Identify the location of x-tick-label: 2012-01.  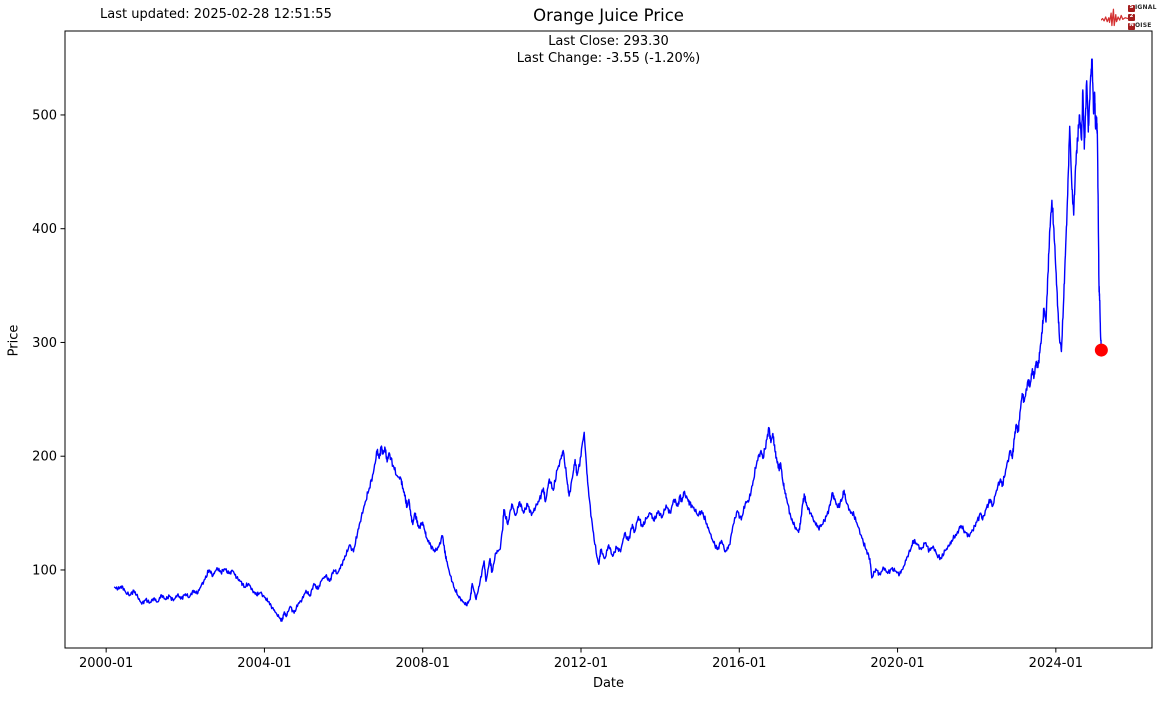
(581, 663).